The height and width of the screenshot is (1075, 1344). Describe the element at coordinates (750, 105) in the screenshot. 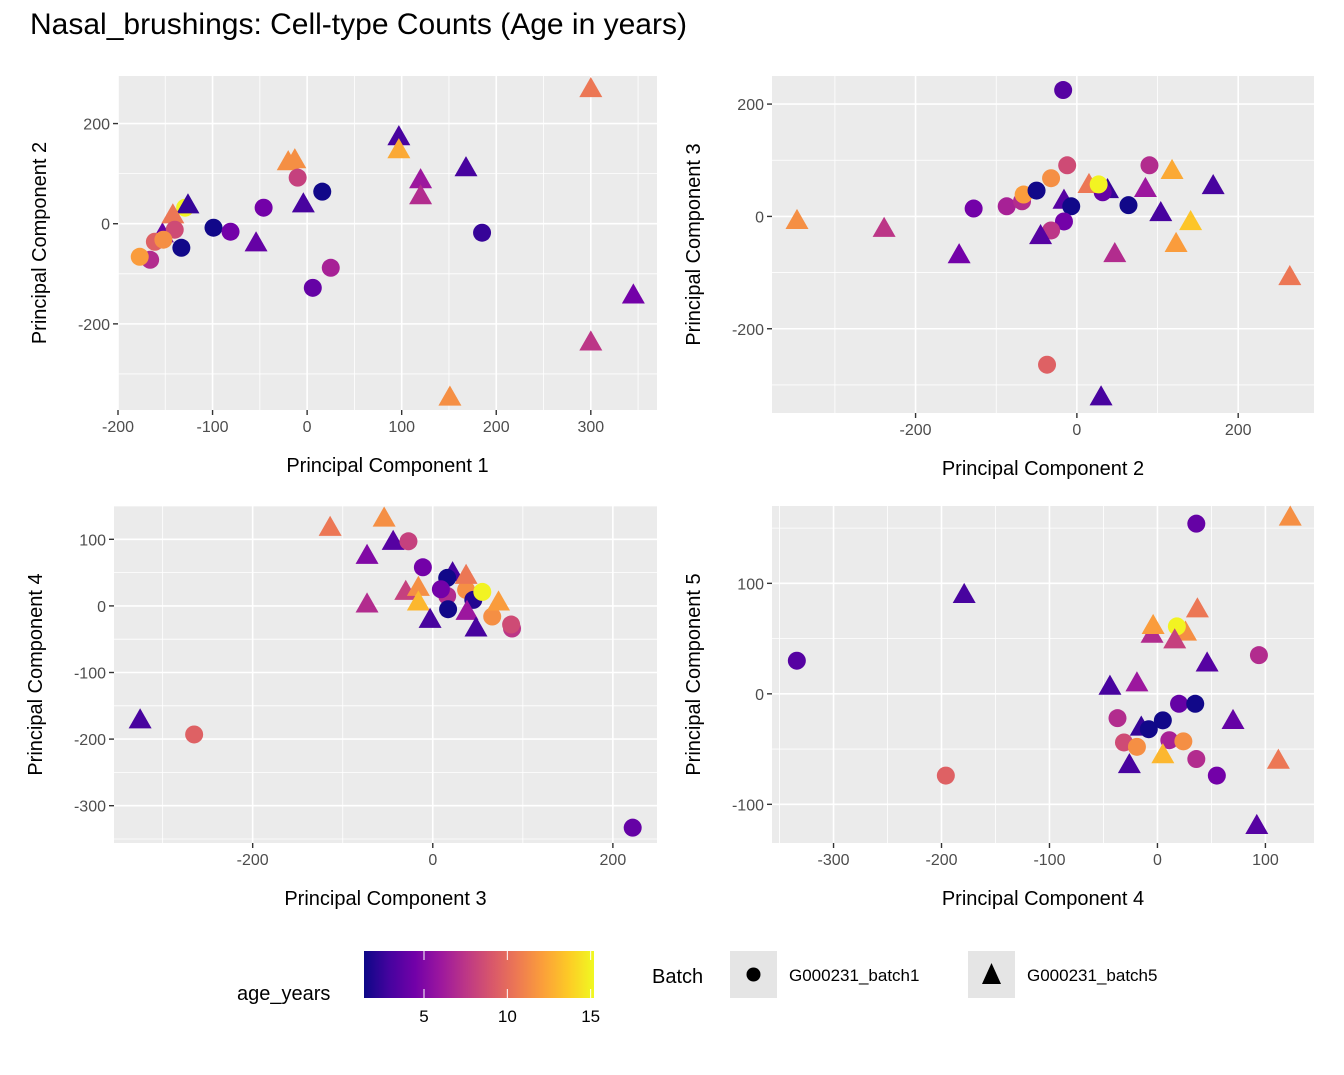

I see `y-tick-label: 200` at that location.